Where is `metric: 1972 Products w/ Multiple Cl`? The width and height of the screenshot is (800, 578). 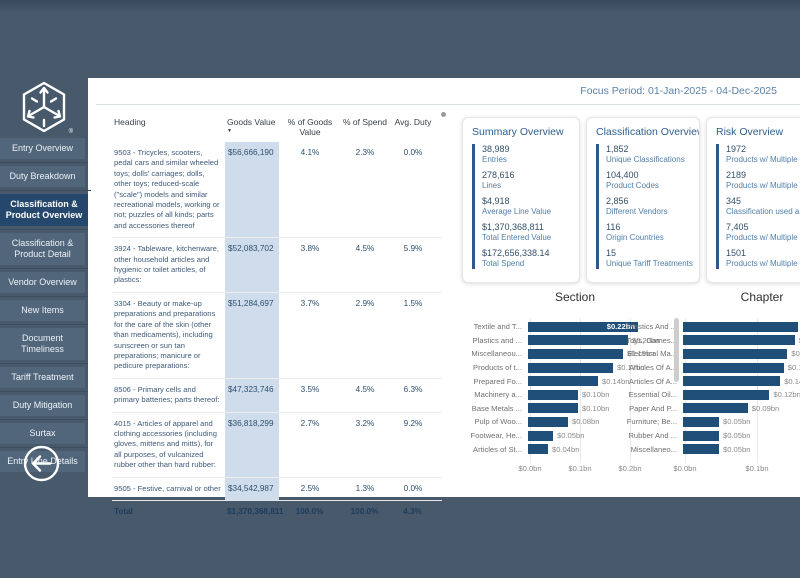
metric: 1972 Products w/ Multiple Cl is located at coordinates (763, 154).